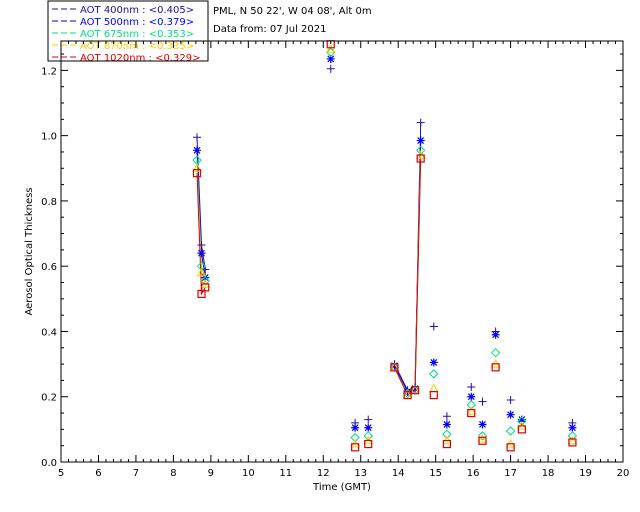 The height and width of the screenshot is (512, 640). I want to click on x-axis-label: Time (GMT), so click(341, 487).